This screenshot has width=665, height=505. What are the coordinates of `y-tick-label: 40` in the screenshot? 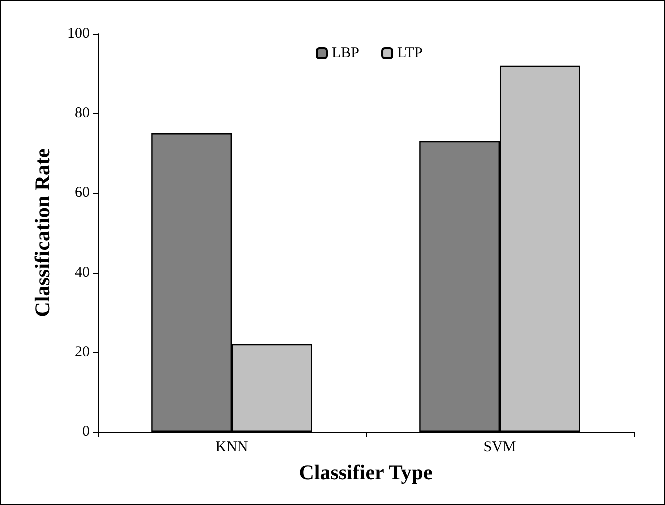 It's located at (82, 272).